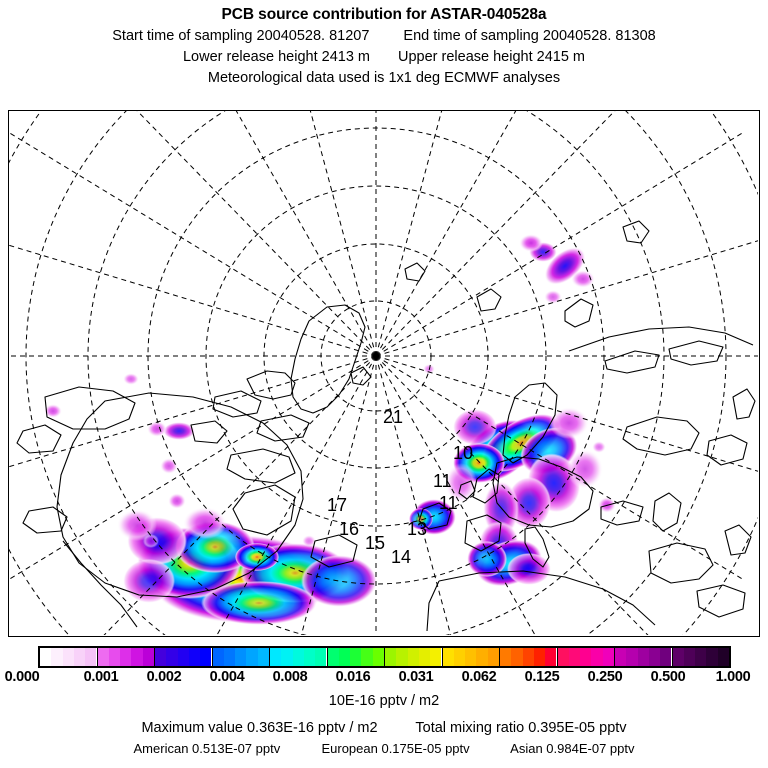 The height and width of the screenshot is (768, 768). Describe the element at coordinates (733, 677) in the screenshot. I see `colorbar-tick-11: 1.000` at that location.